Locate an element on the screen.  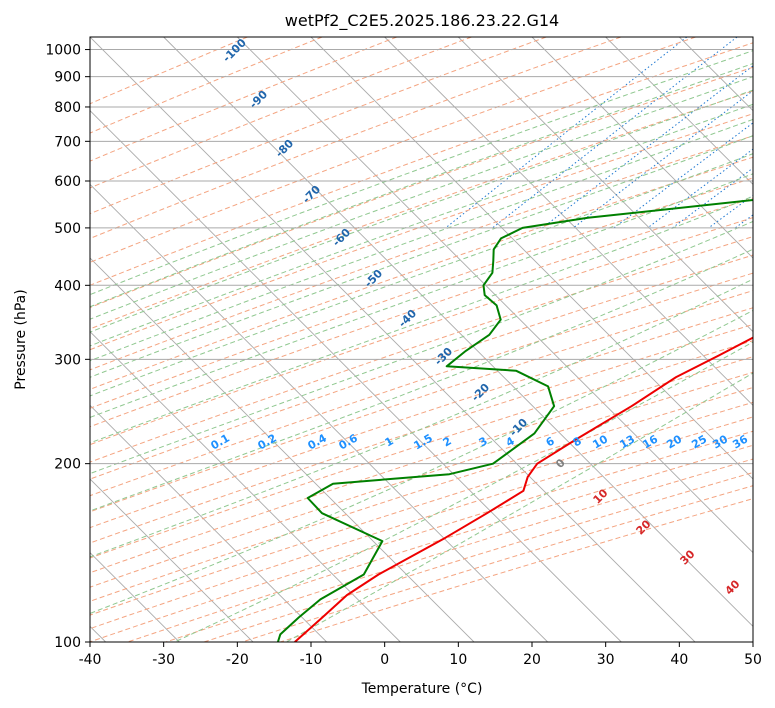
y-tick-label: 800 is located at coordinates (67, 108).